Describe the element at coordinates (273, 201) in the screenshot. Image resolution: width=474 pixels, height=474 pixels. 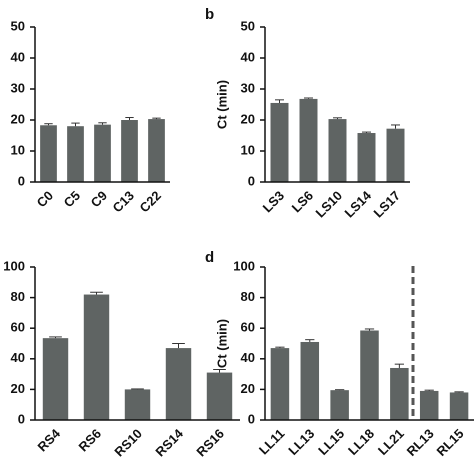
I see `x-tick-label: LS3` at that location.